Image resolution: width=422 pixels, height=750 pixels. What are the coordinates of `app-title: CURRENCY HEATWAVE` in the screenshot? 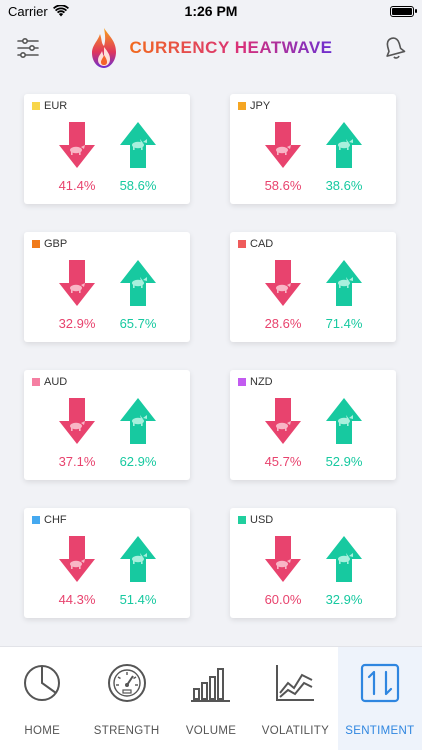 It's located at (231, 47).